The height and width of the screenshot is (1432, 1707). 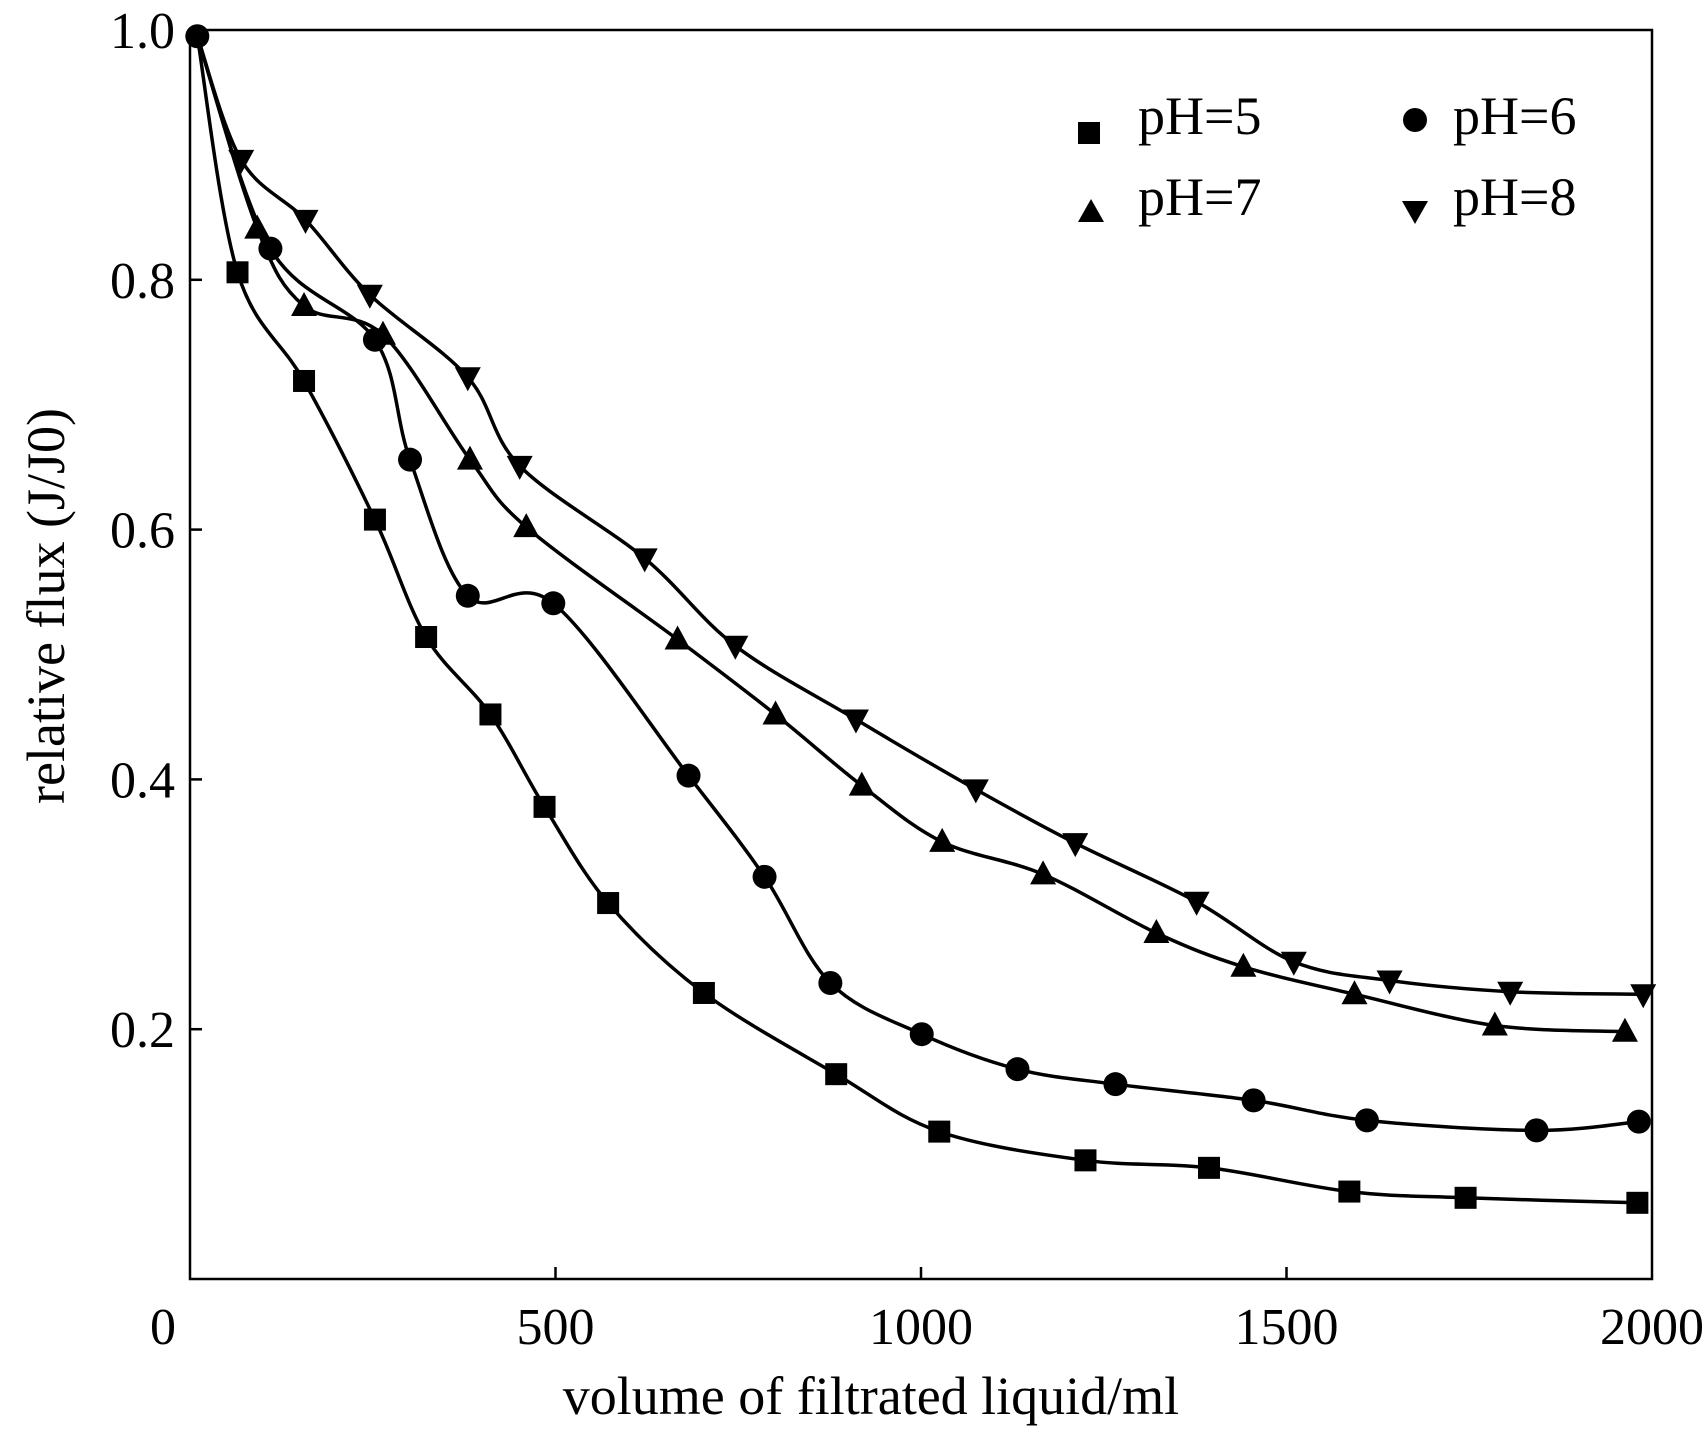 I want to click on legend-item-ph5: pH=5, so click(x=1169, y=116).